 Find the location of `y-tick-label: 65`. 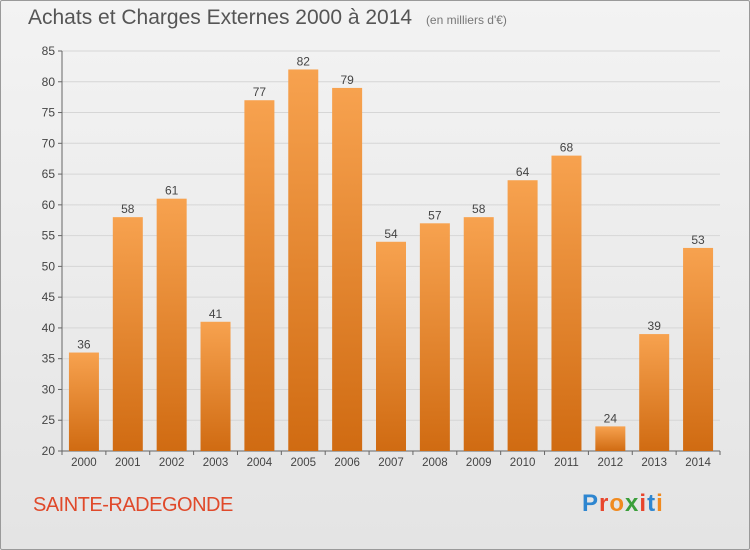

y-tick-label: 65 is located at coordinates (49, 174).